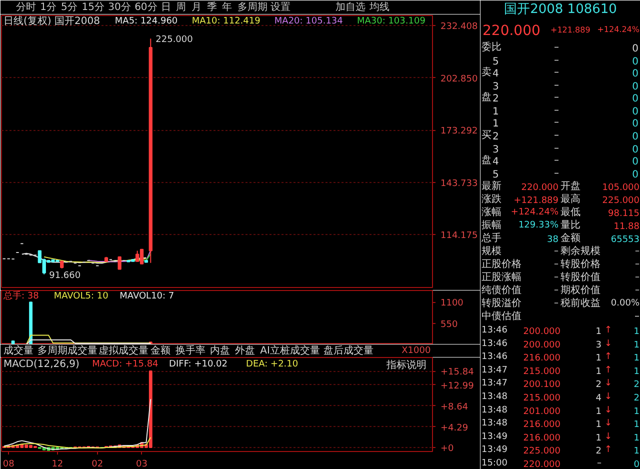 The height and width of the screenshot is (469, 640). What do you see at coordinates (119, 7) in the screenshot?
I see `text: 30分` at bounding box center [119, 7].